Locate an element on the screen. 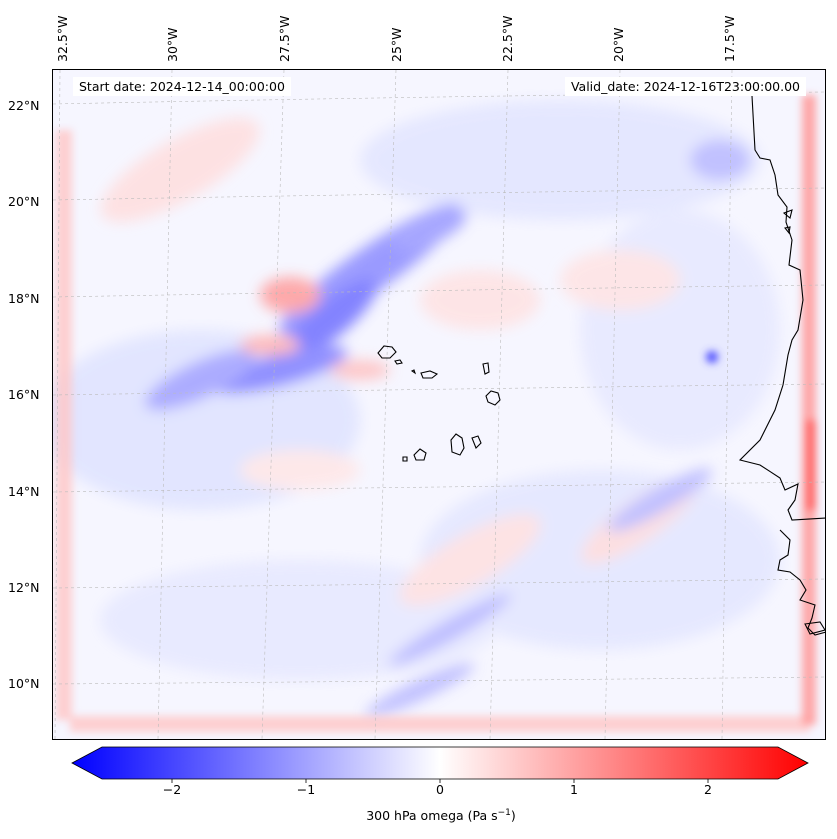  lat-label-22n: 22°N is located at coordinates (24, 105).